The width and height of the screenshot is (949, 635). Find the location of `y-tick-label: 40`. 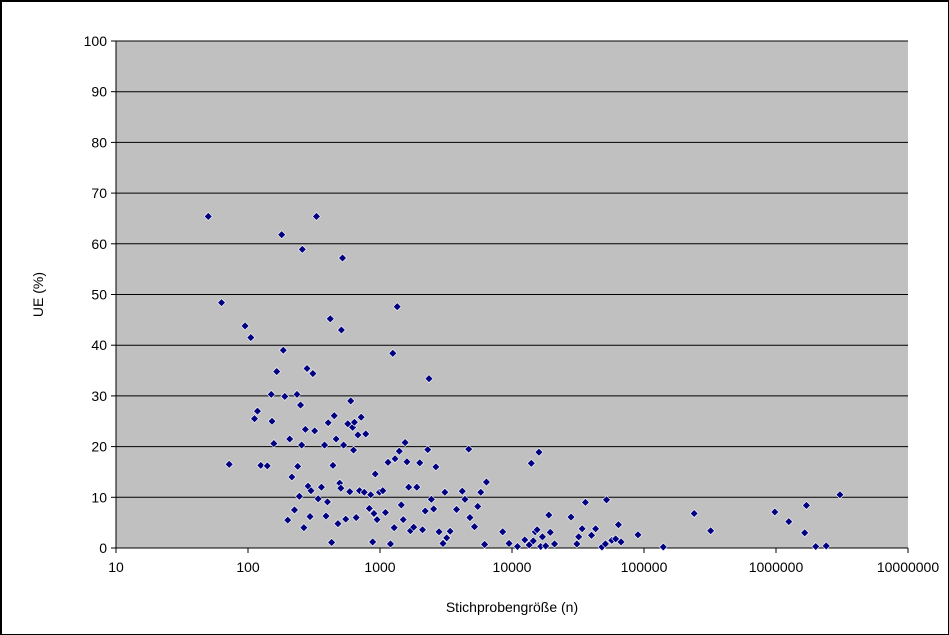

y-tick-label: 40 is located at coordinates (99, 345).